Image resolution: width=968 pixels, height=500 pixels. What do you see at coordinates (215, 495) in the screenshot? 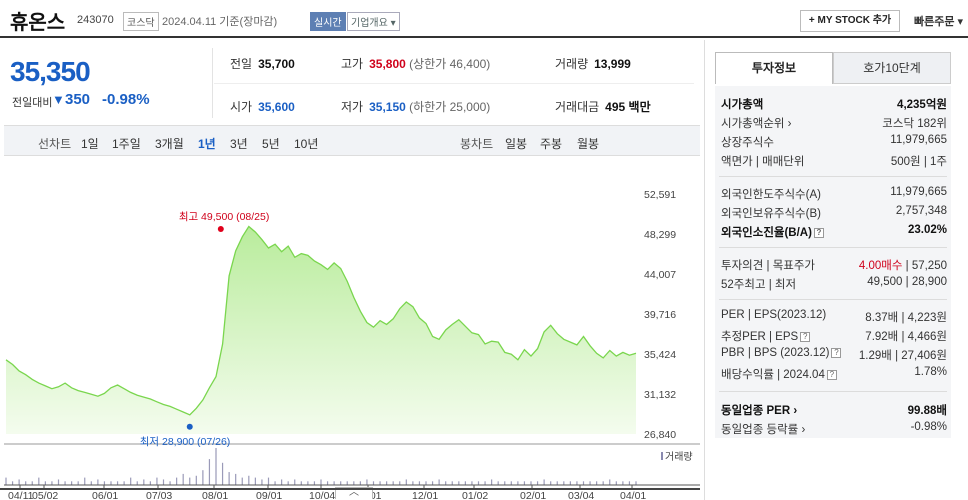
I see `x-tick-label: 08/01` at bounding box center [215, 495].